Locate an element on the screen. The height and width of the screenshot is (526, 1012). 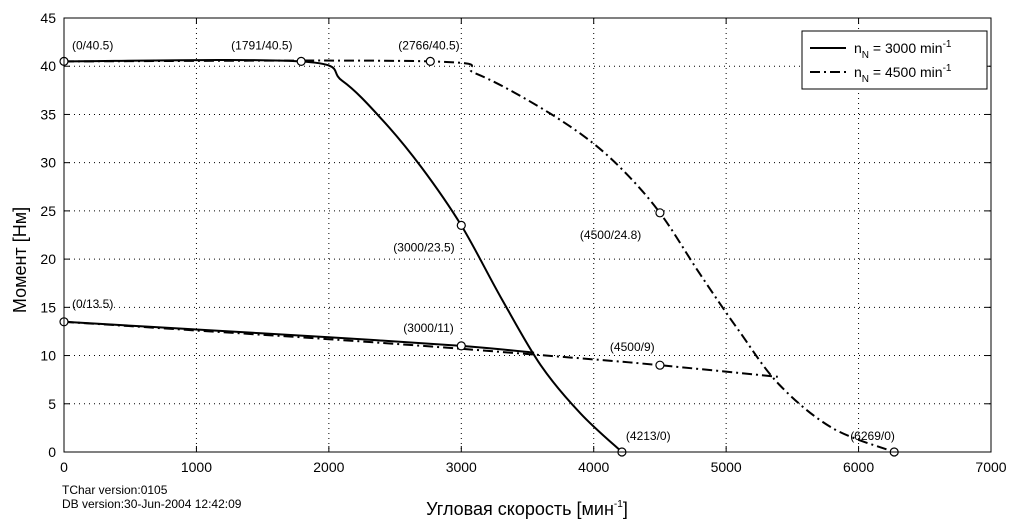
x-axis-label-end: ] is located at coordinates (625, 509).